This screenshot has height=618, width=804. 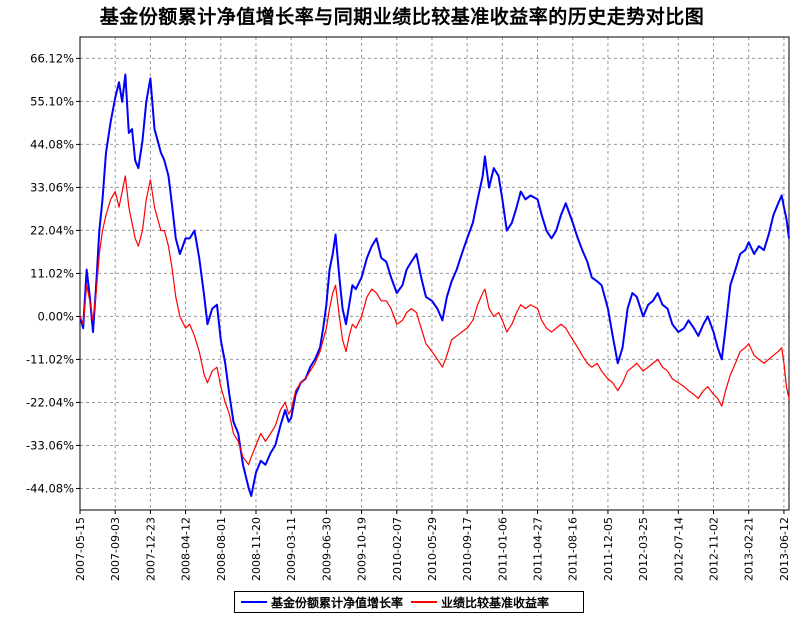 I want to click on x-tick-label: 2011-08-16, so click(x=573, y=549).